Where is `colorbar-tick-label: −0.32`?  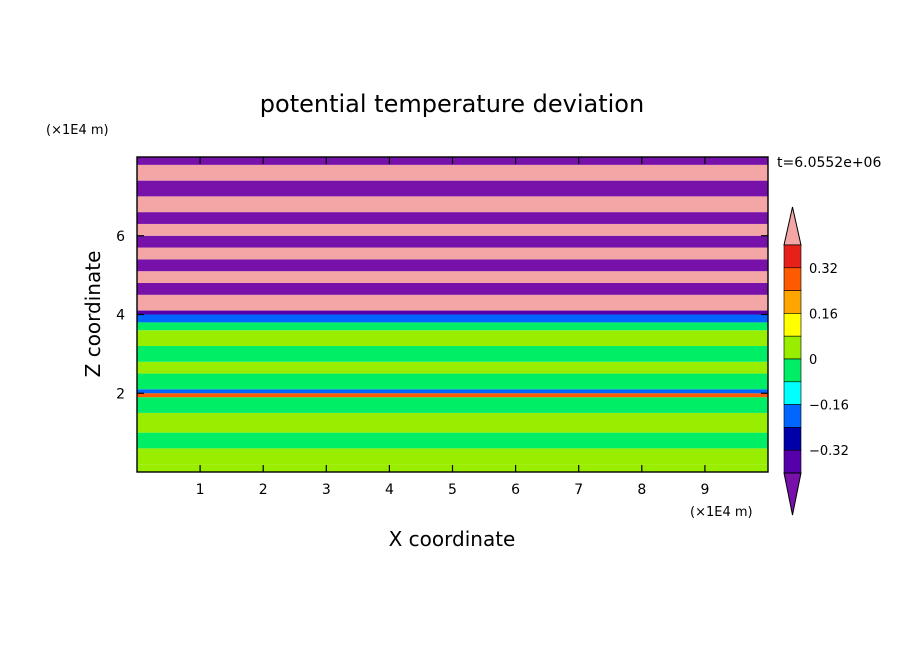 colorbar-tick-label: −0.32 is located at coordinates (829, 451).